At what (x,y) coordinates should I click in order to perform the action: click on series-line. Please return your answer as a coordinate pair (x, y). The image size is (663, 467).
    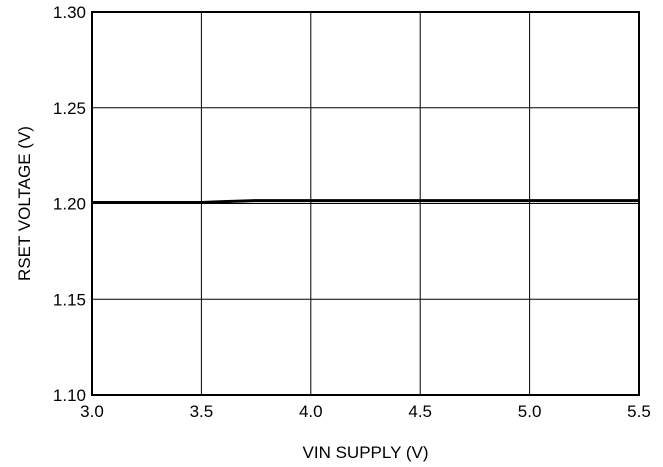
    Looking at the image, I should click on (365, 201).